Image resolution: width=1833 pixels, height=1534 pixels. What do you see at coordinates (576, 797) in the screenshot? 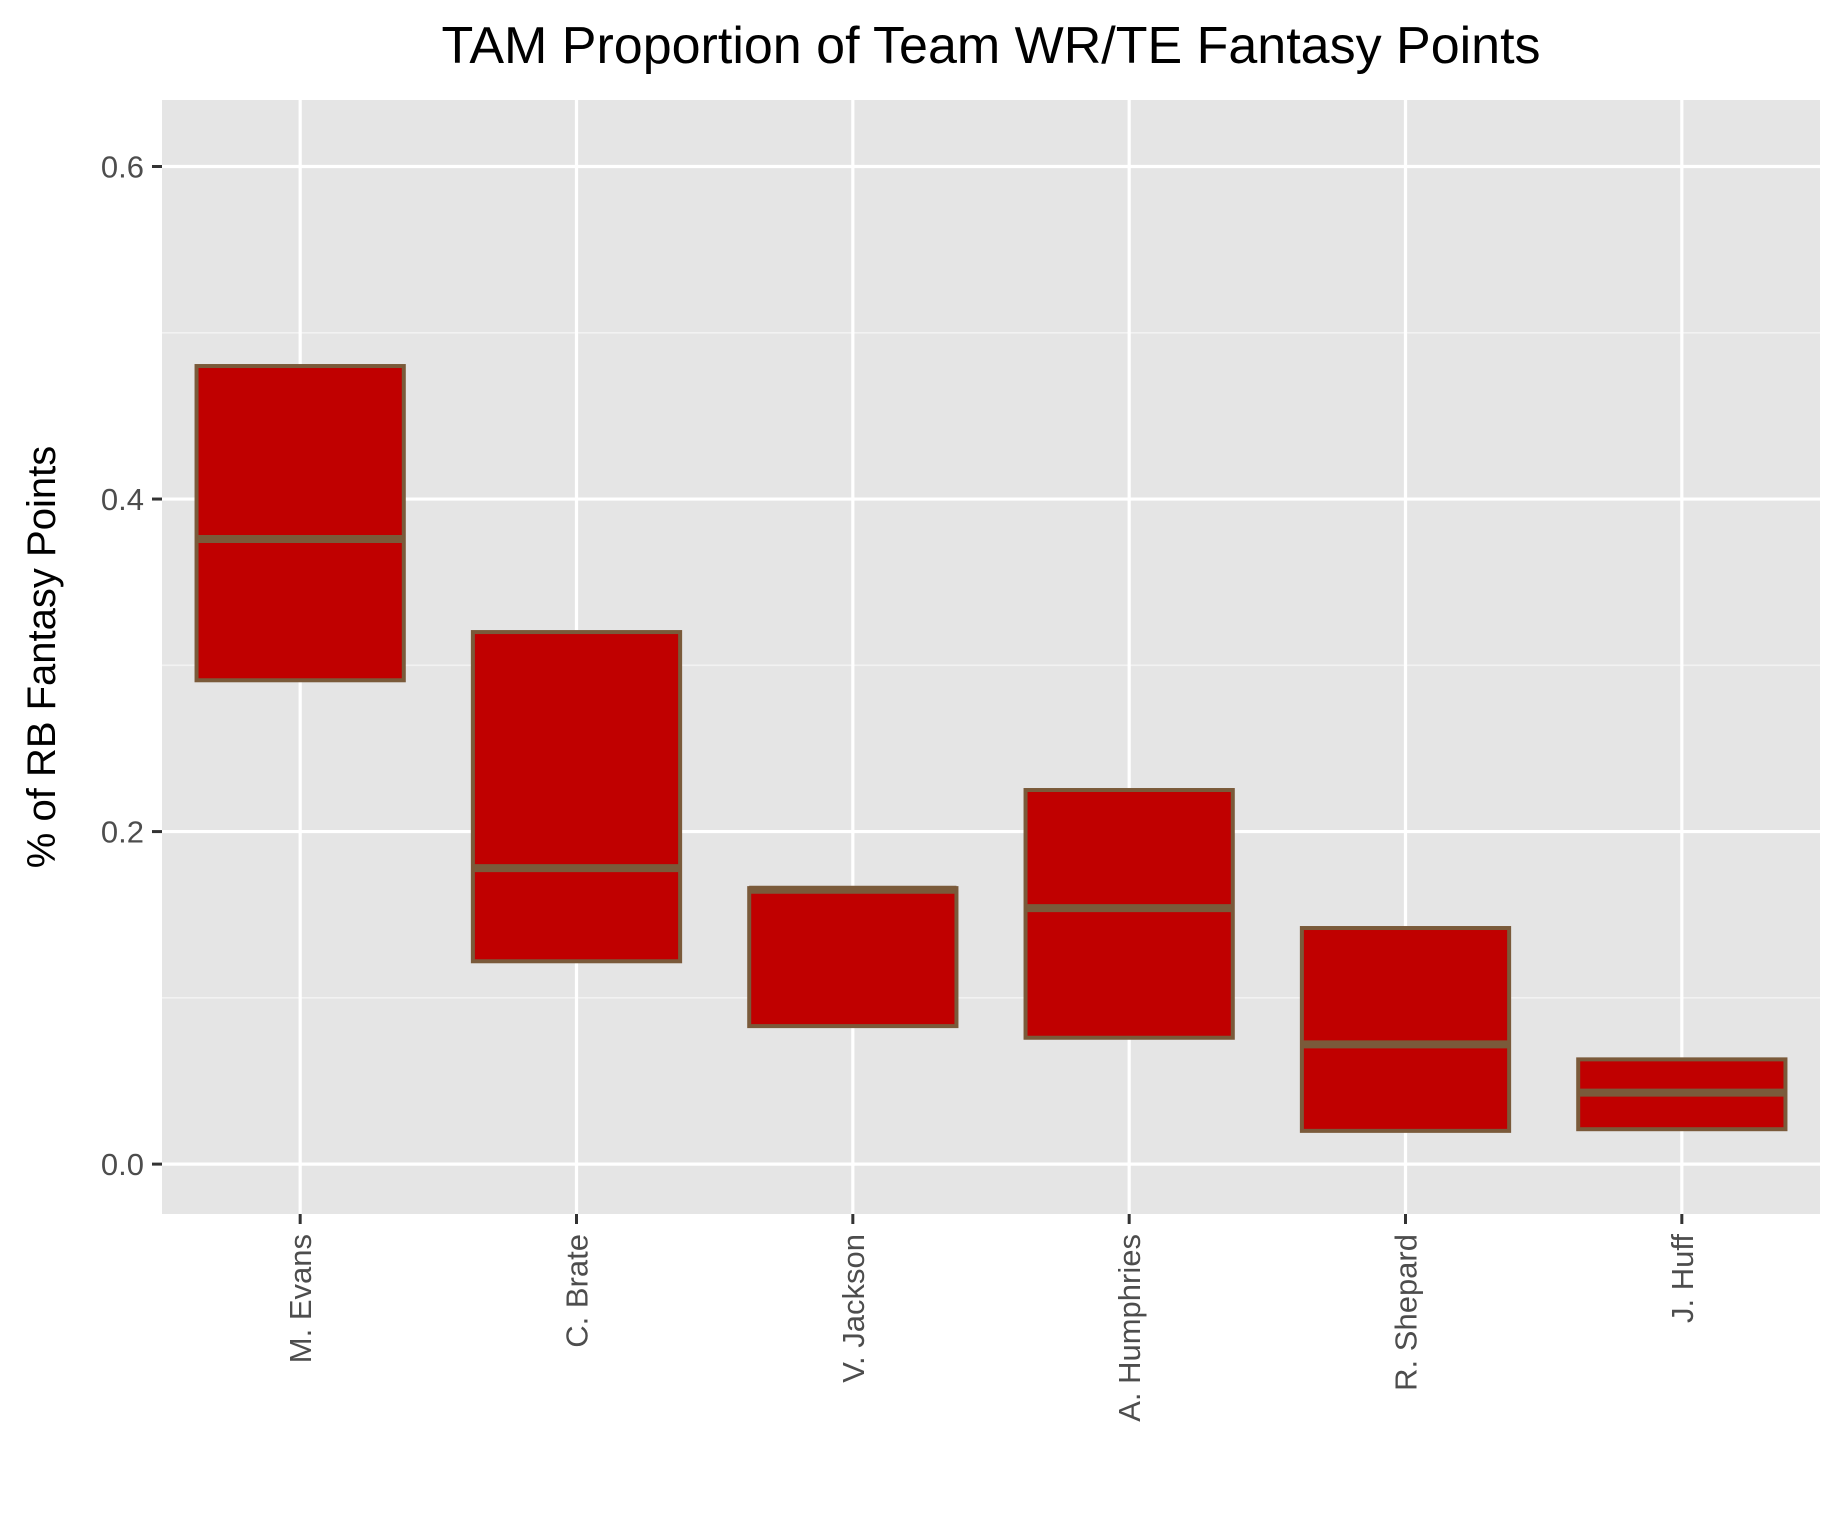
I see `box-c-brate` at bounding box center [576, 797].